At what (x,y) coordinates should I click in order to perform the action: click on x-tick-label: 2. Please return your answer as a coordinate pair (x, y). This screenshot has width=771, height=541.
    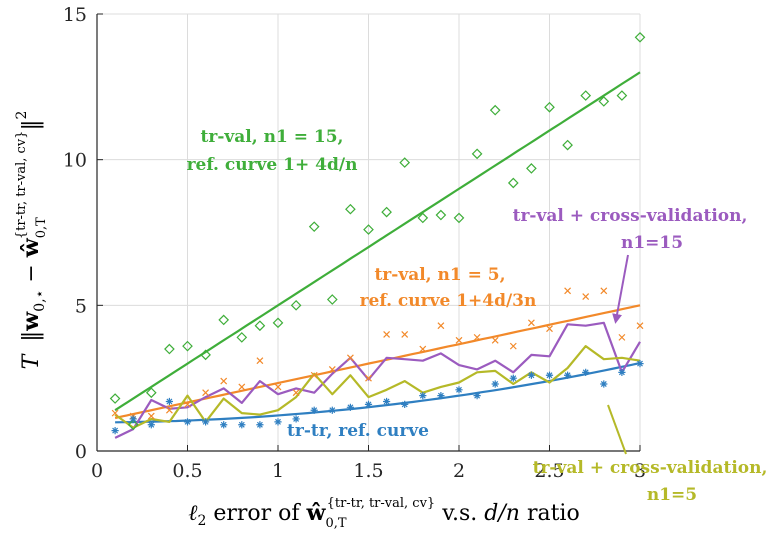
    Looking at the image, I should click on (459, 471).